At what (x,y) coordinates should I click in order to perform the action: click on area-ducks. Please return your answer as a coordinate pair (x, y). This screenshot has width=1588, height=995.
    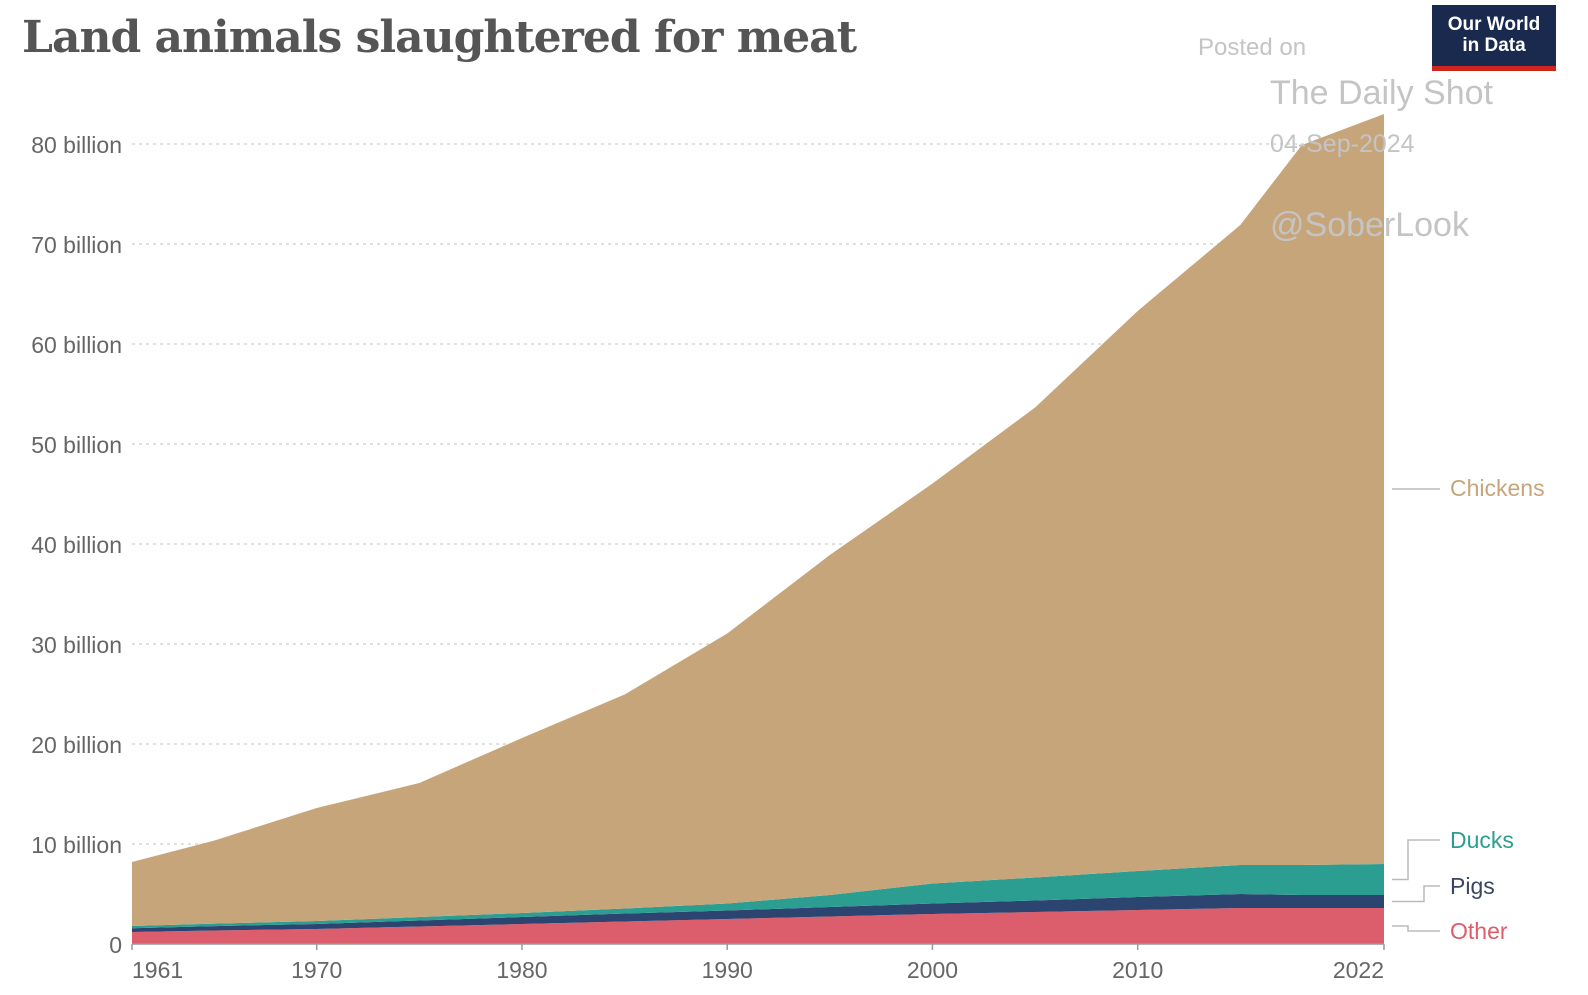
    Looking at the image, I should click on (758, 896).